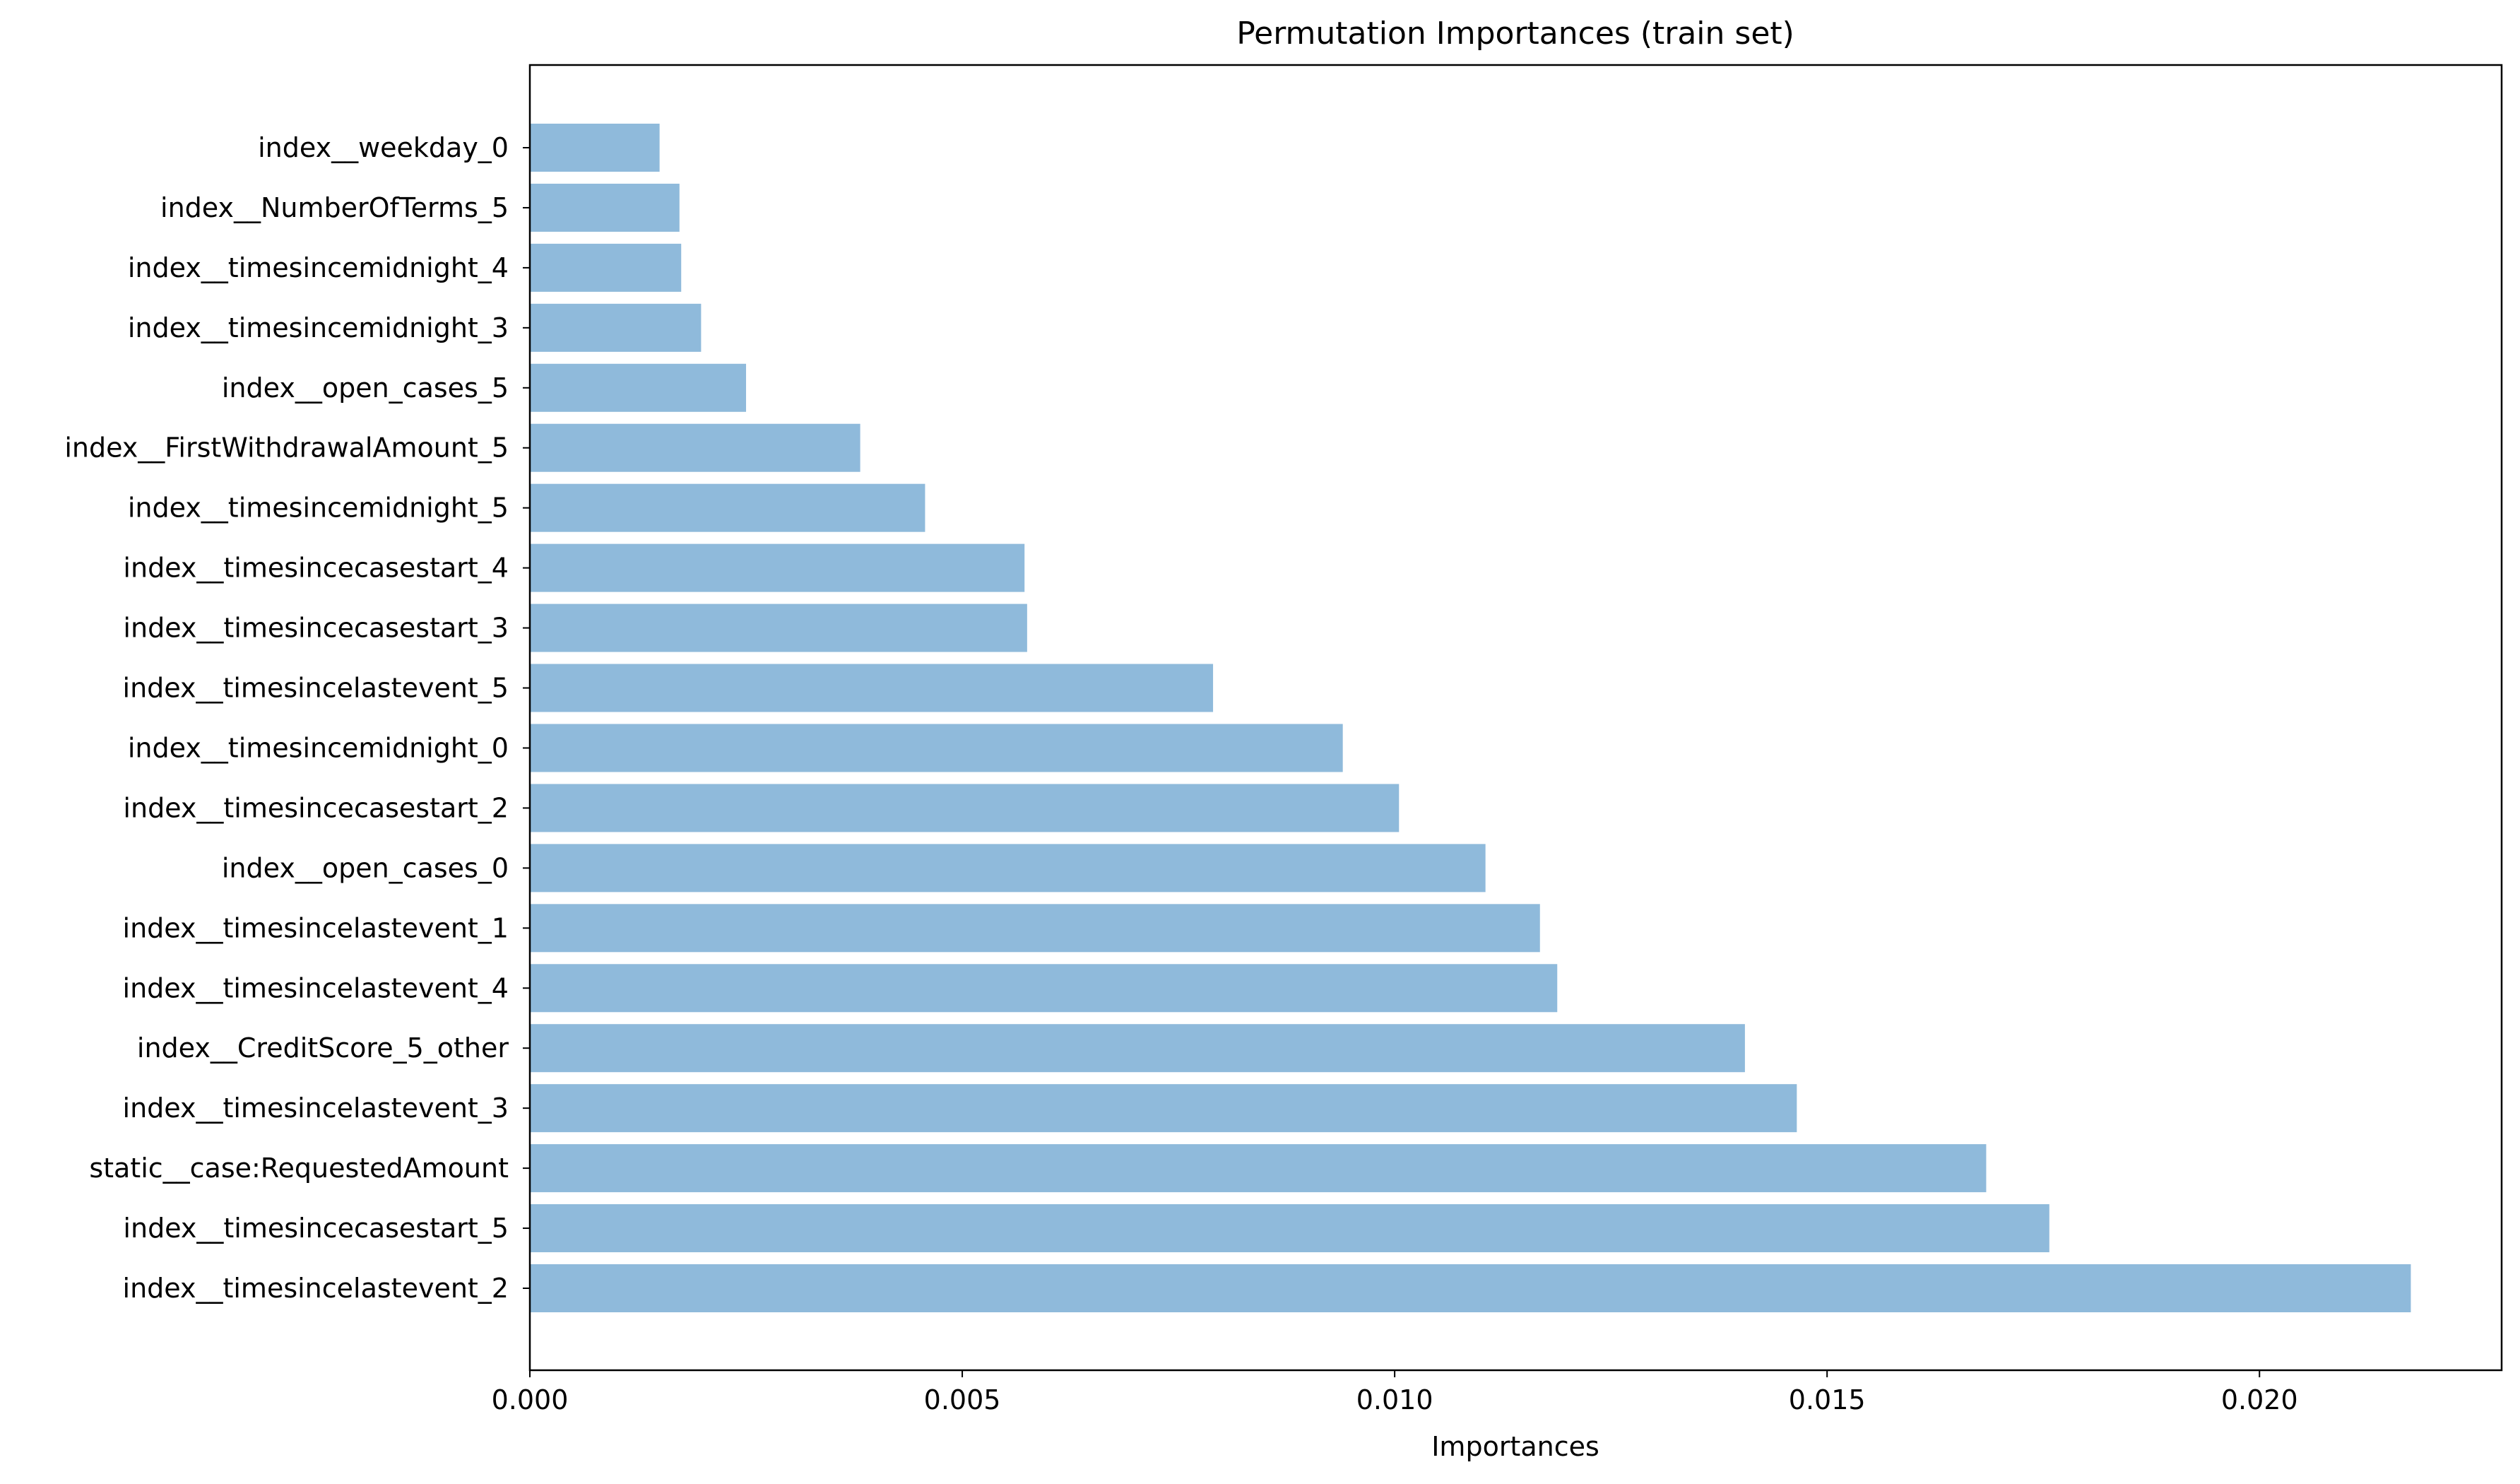  What do you see at coordinates (316, 807) in the screenshot?
I see `y-tick-label: index__timesincecasestart_2` at bounding box center [316, 807].